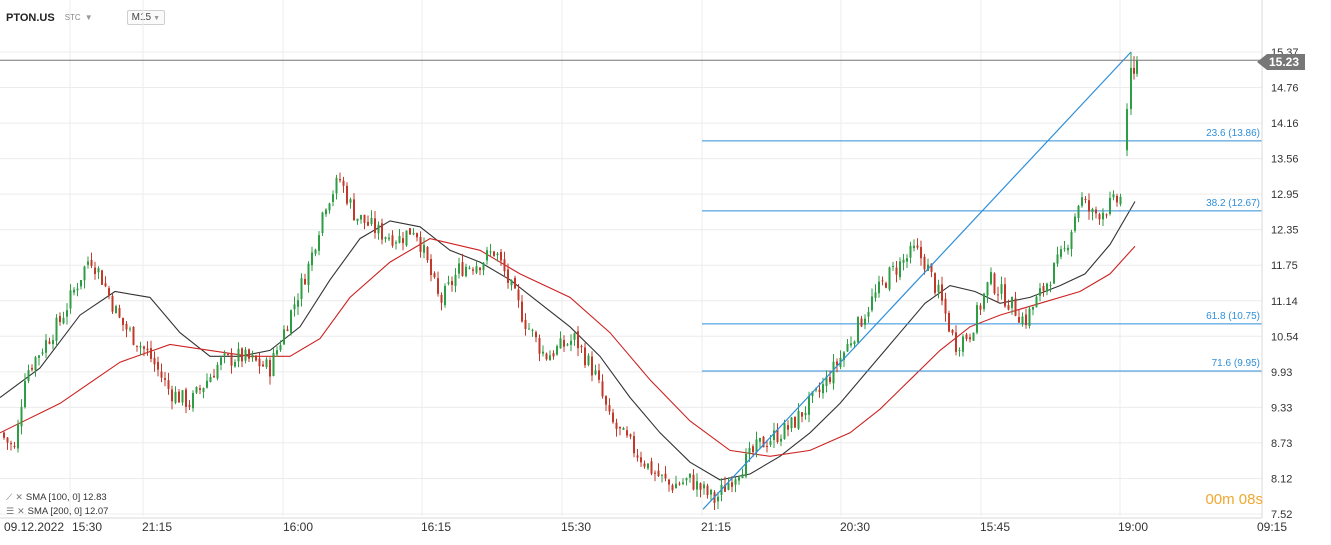  What do you see at coordinates (57, 511) in the screenshot?
I see `legend-sma-200: ☰ ✕ SMA [200, 0] 12.07` at bounding box center [57, 511].